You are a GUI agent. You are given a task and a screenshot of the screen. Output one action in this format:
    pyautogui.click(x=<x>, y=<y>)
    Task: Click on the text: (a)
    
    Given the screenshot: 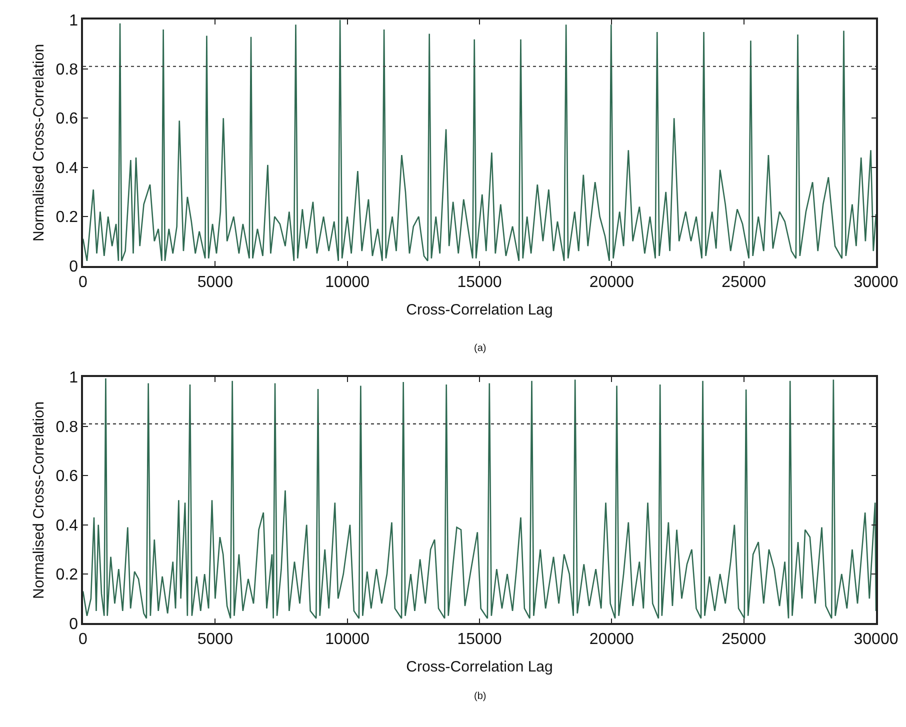 What is the action you would take?
    pyautogui.click(x=480, y=348)
    